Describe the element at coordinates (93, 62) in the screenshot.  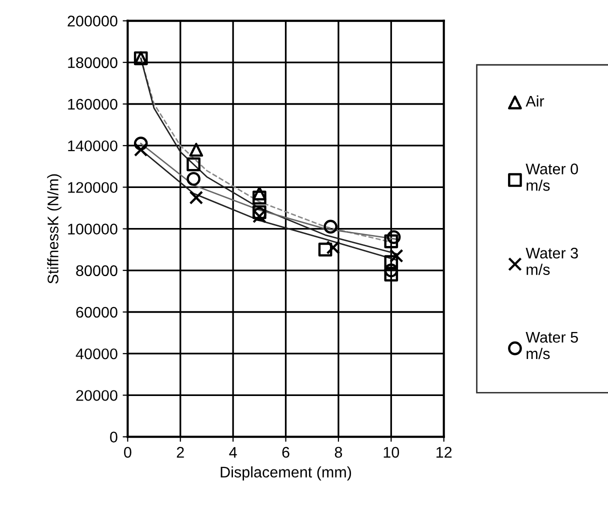
I see `y-tick-label: 180000` at that location.